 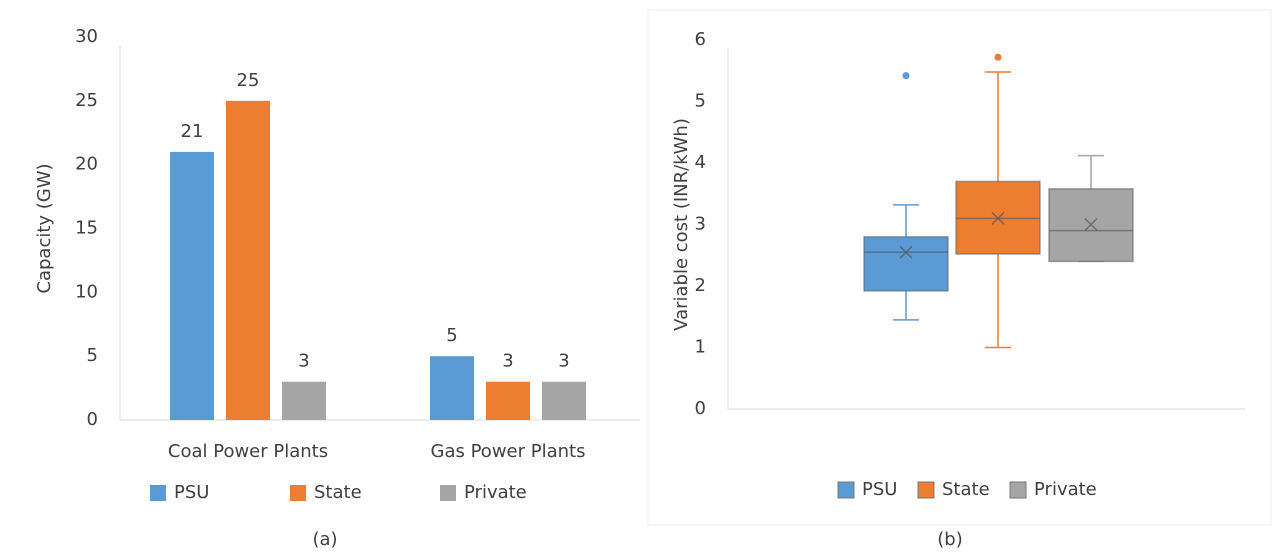 I want to click on x-tick-label: Gas Power Plants, so click(x=508, y=451).